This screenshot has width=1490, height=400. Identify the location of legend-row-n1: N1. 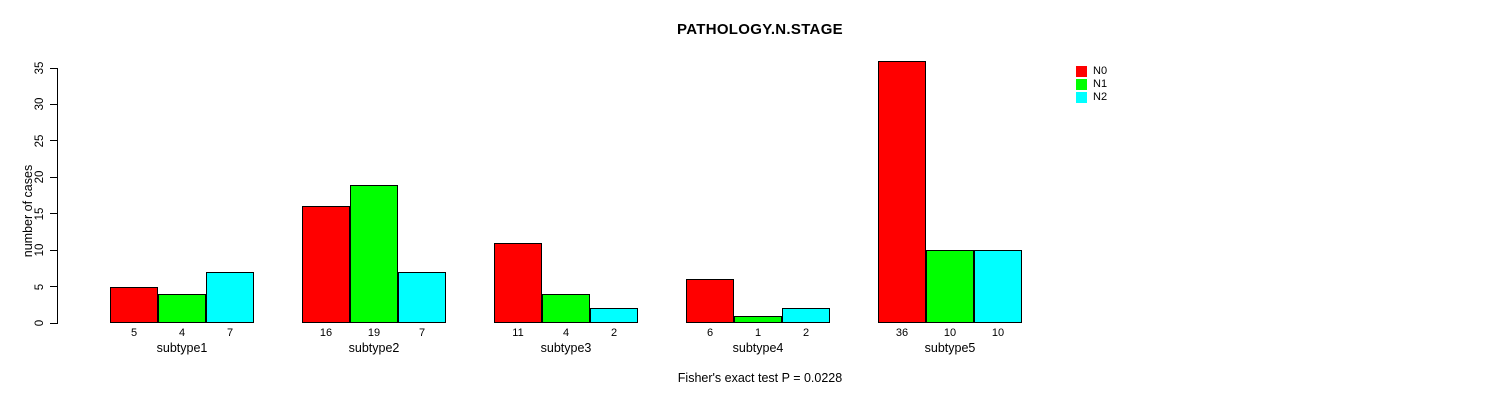
(1091, 84).